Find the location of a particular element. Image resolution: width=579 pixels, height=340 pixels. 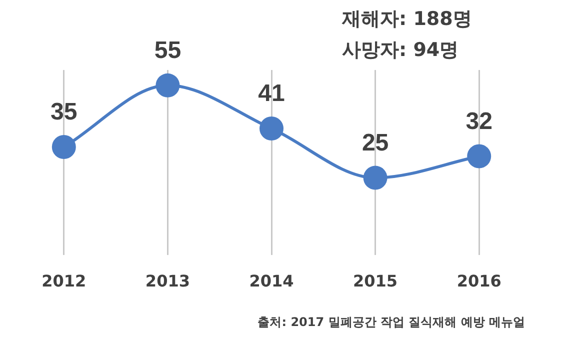

data-label: 55 is located at coordinates (168, 50).